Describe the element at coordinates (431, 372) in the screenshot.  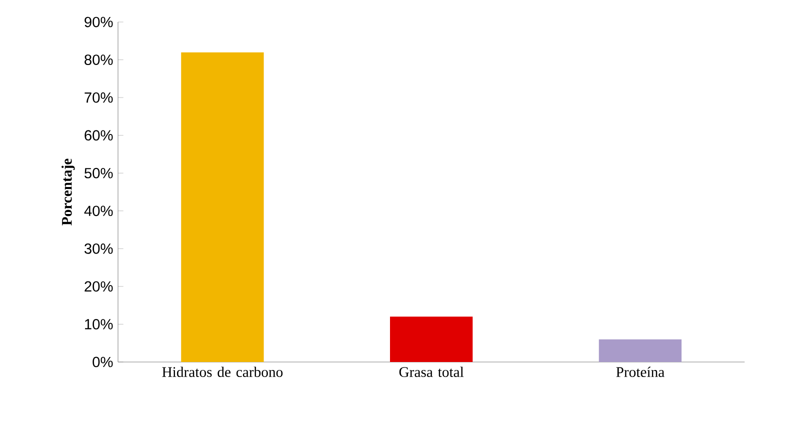
I see `x-tick-label: Grasa total` at that location.